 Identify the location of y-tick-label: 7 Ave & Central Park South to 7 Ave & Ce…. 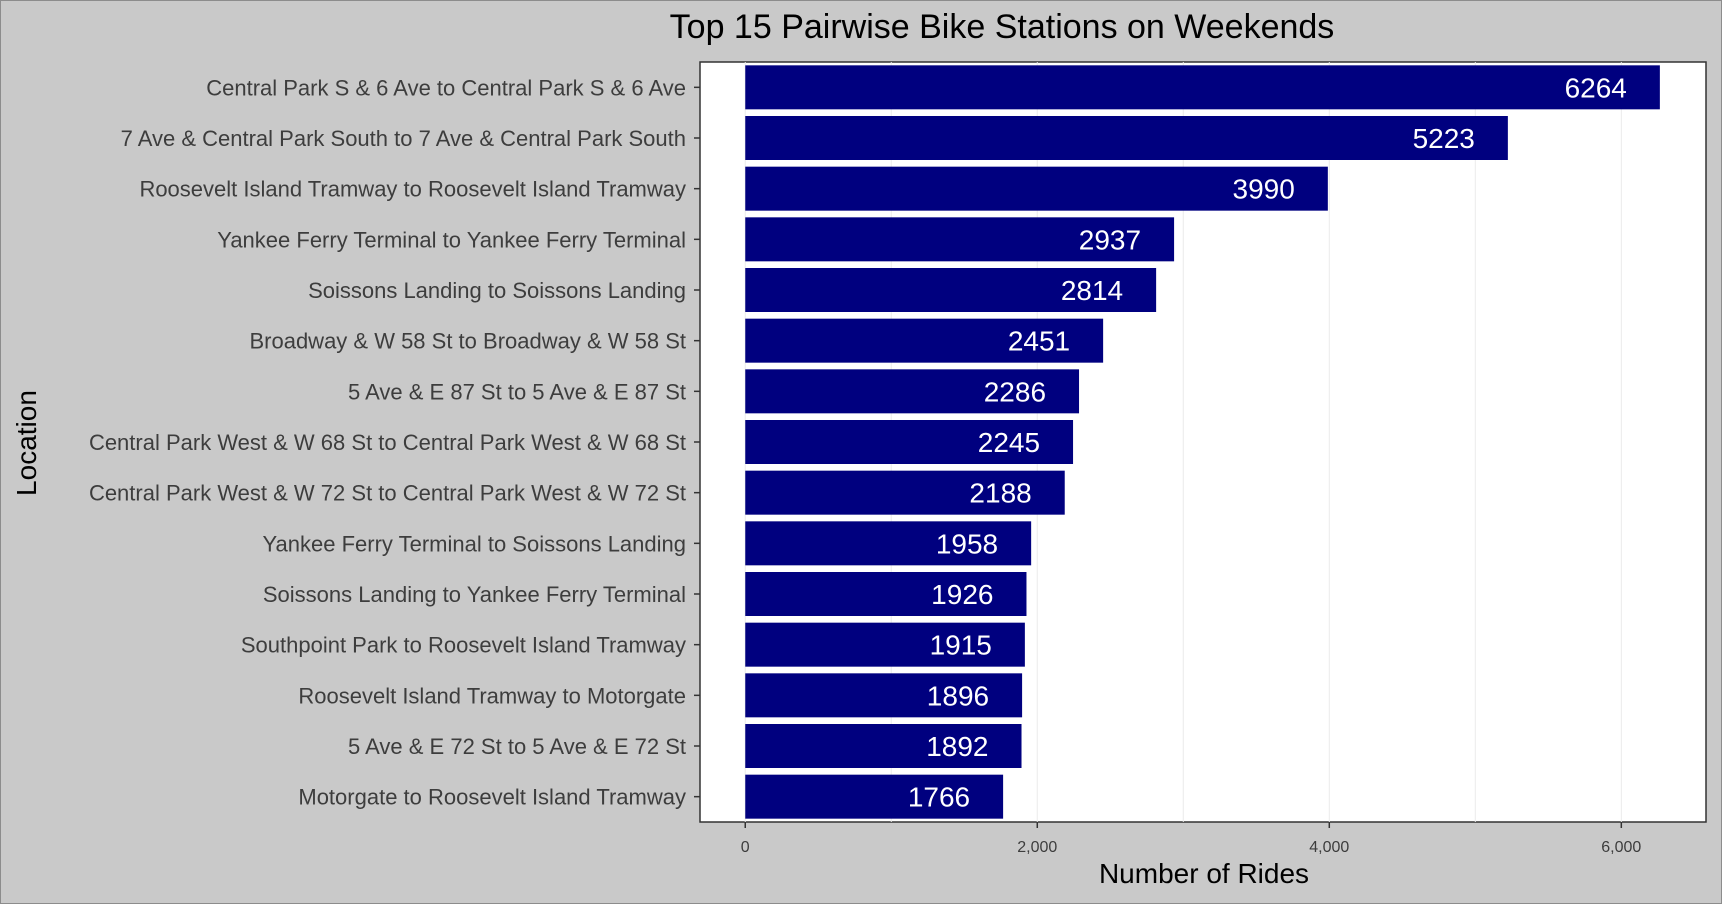
(403, 138).